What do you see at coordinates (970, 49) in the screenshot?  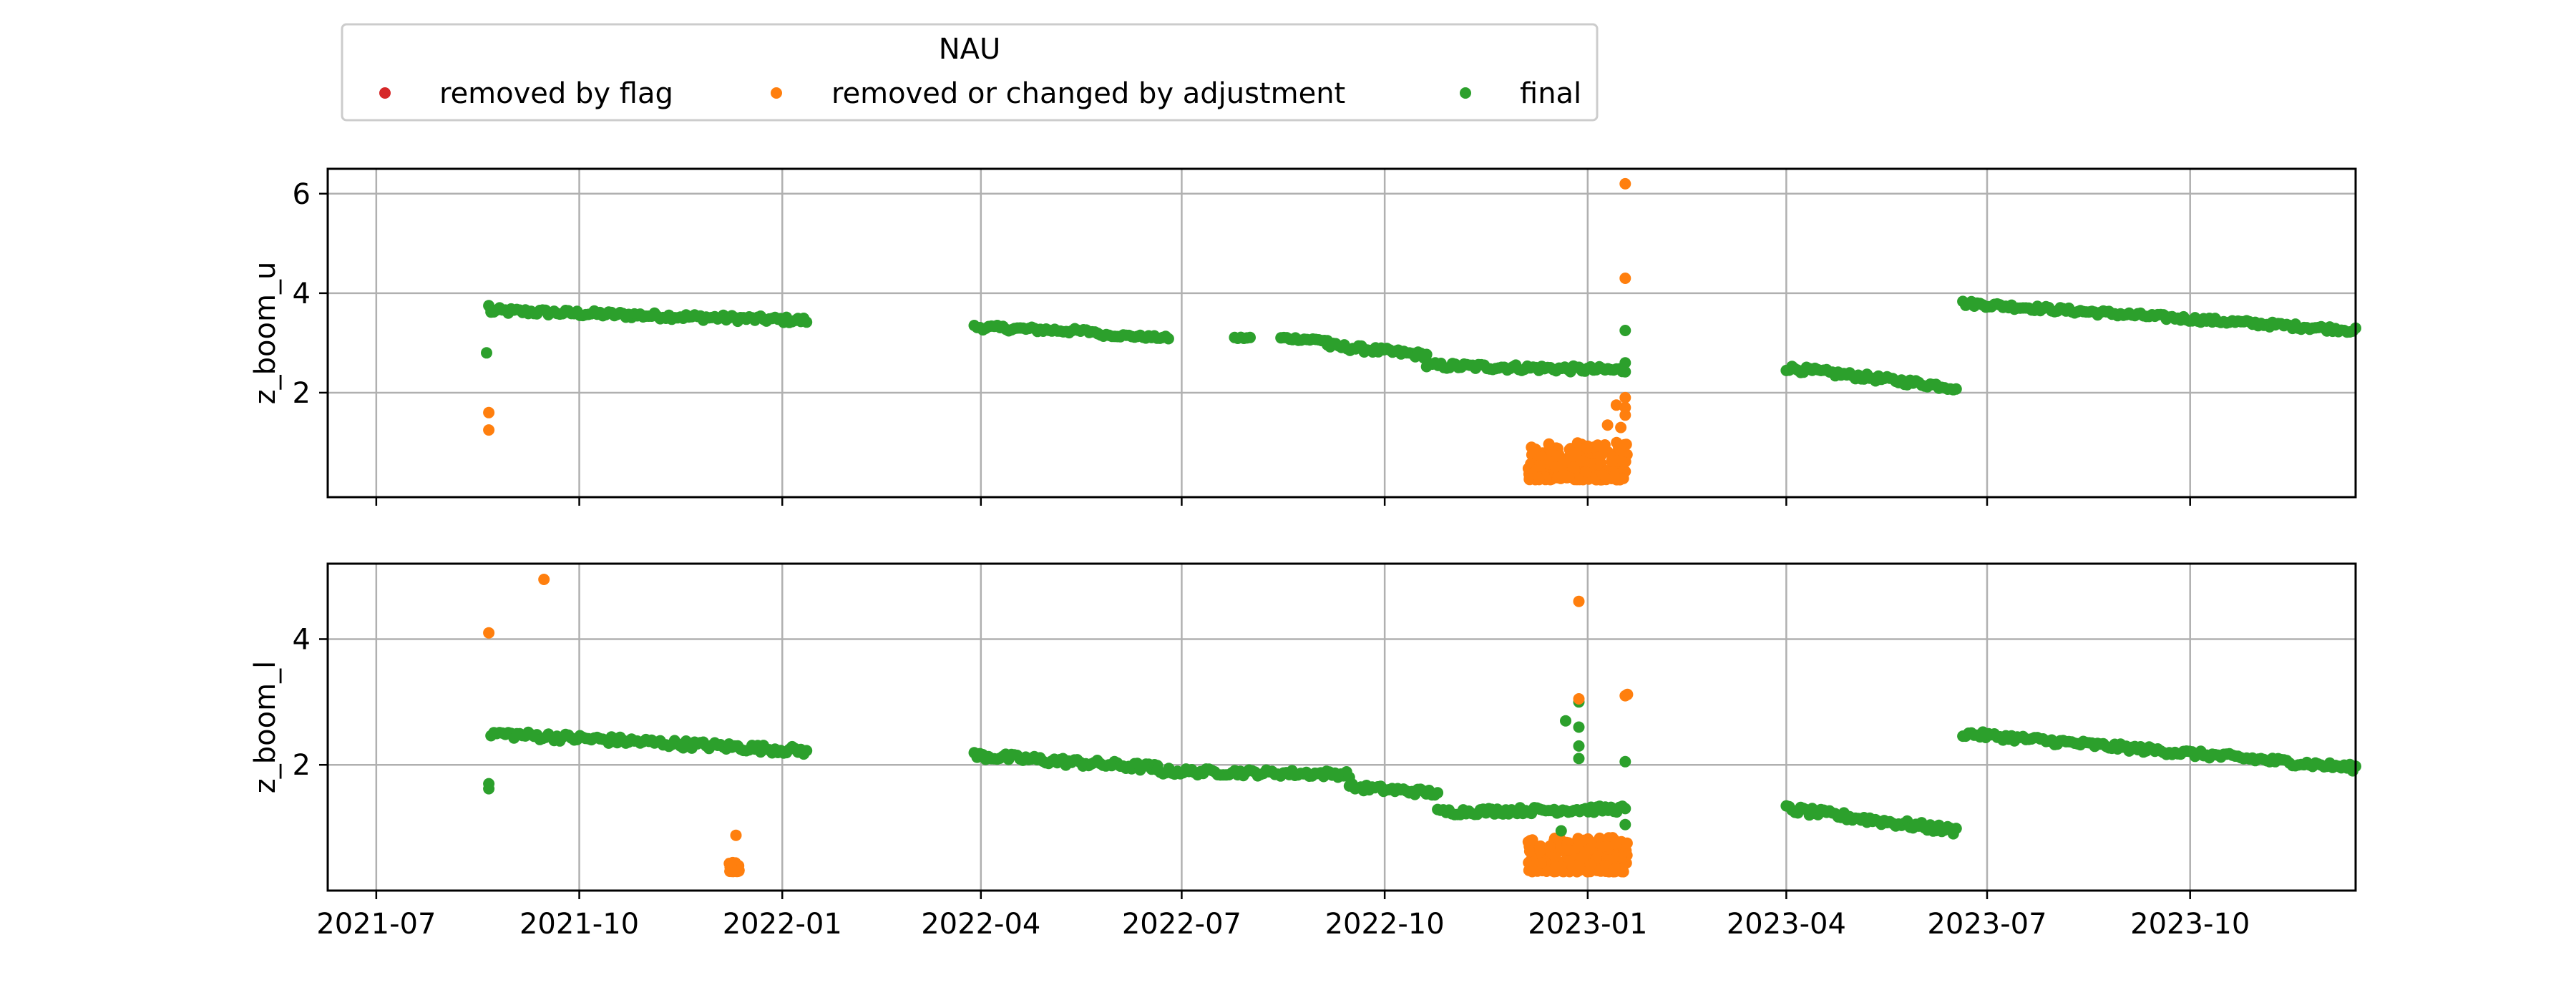 I see `legend-title: NAU` at bounding box center [970, 49].